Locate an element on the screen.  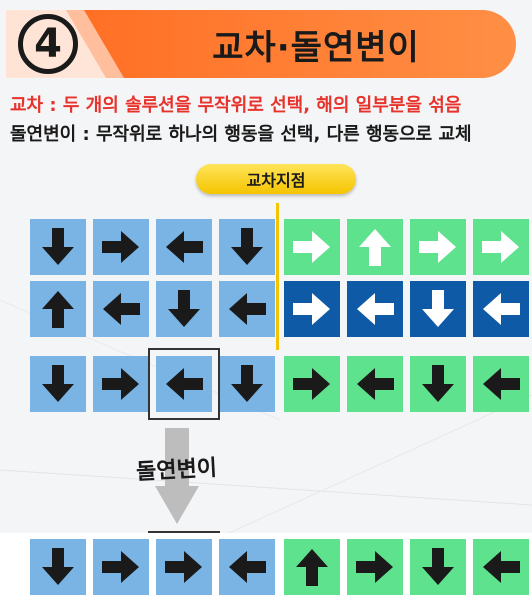
header-banner: 4 교차·돌연변이 is located at coordinates (261, 44).